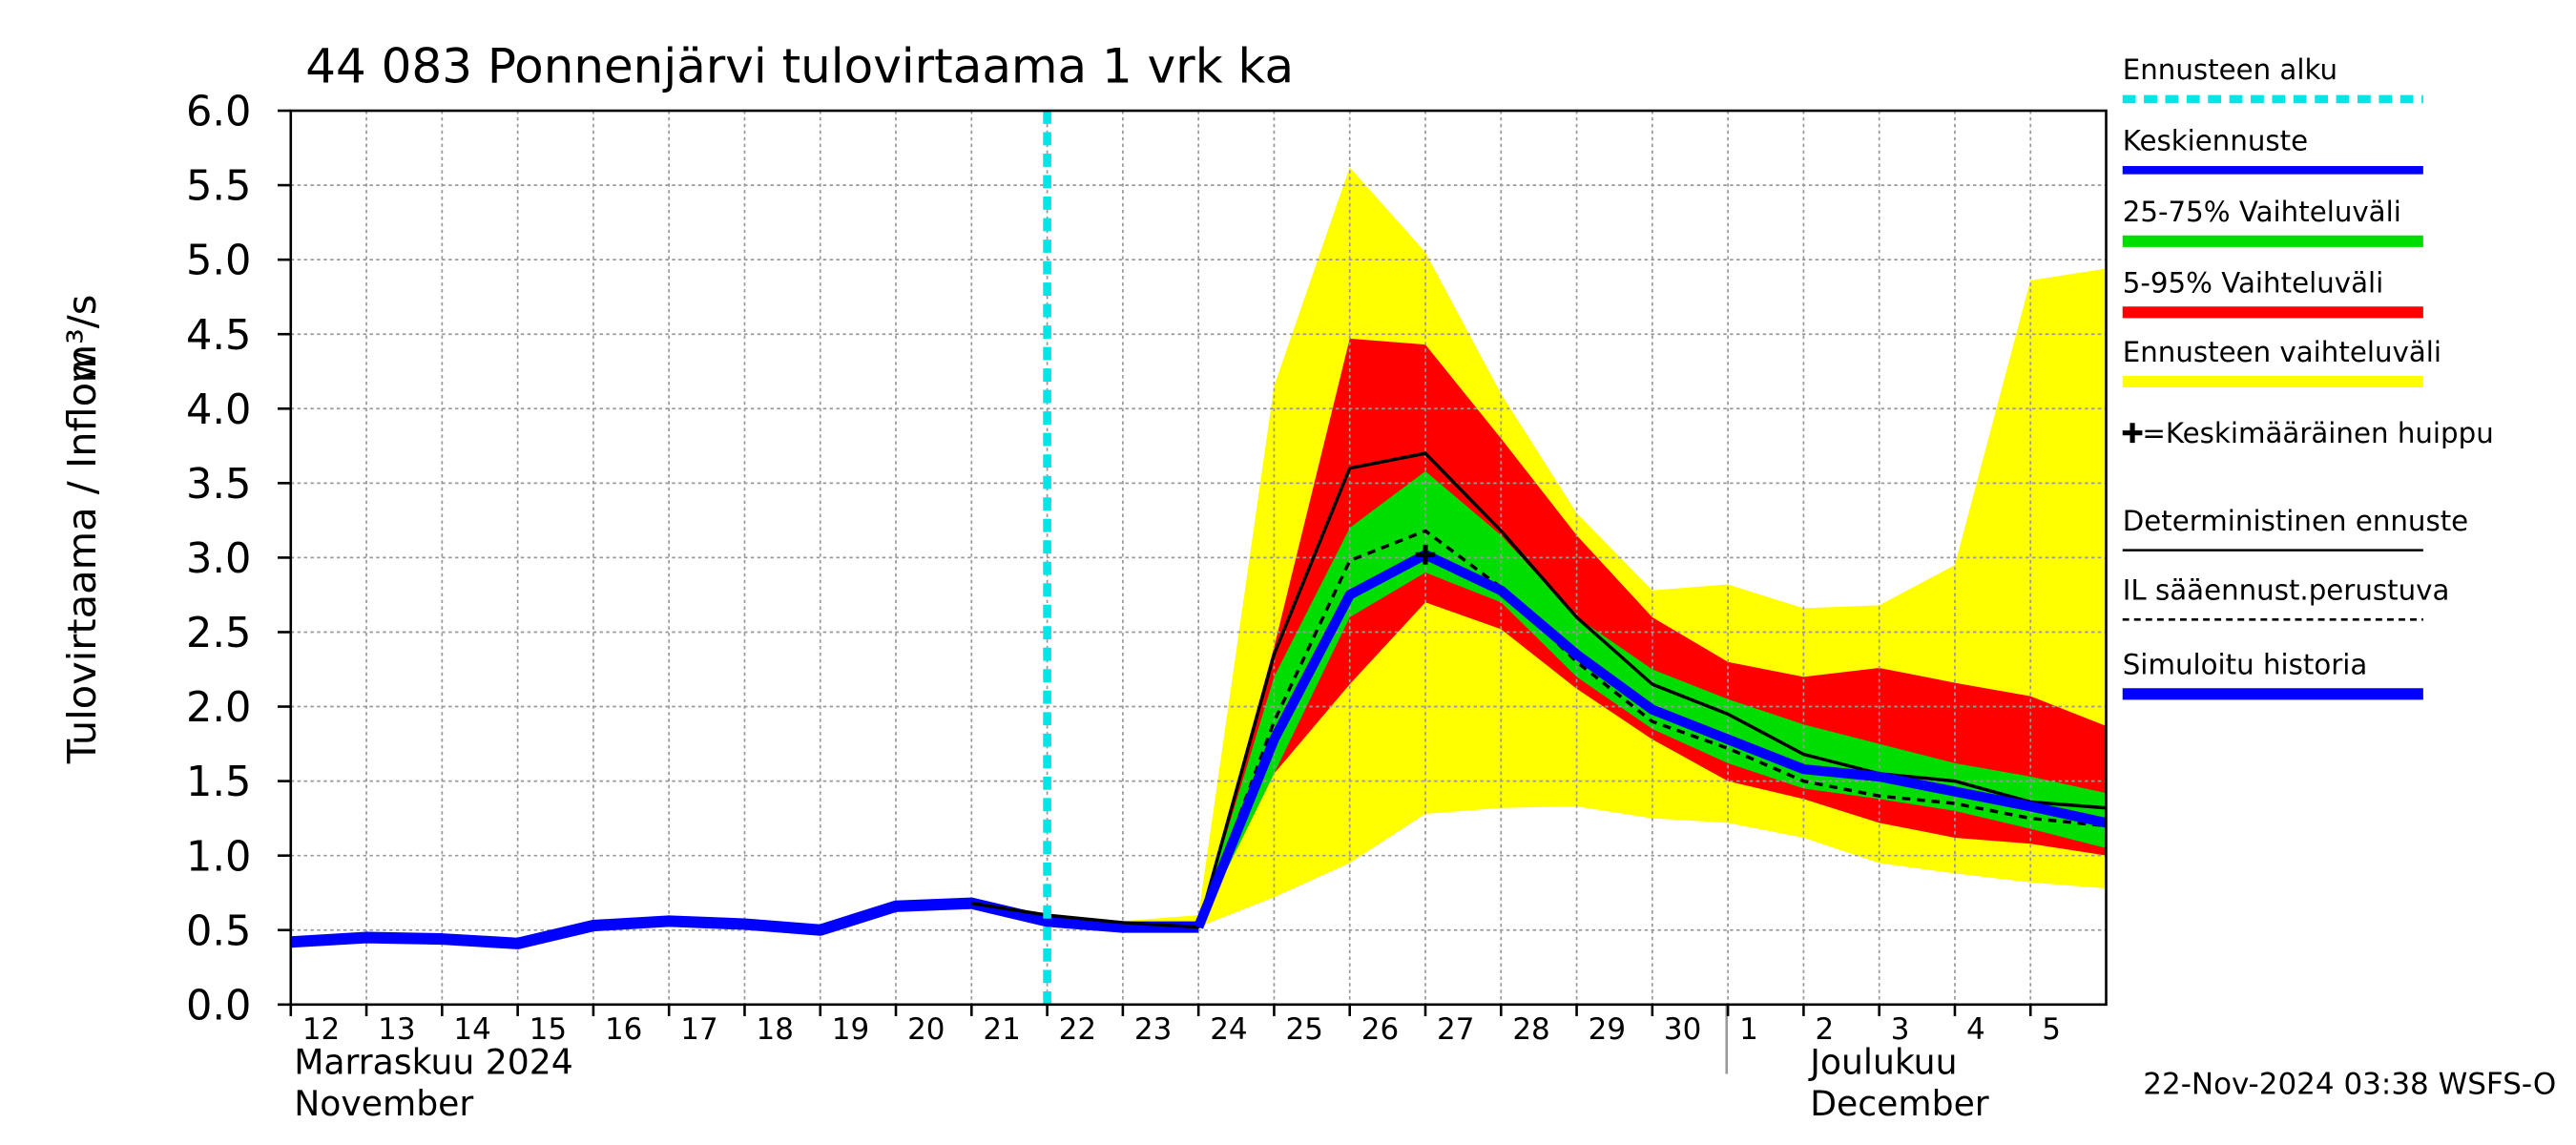  What do you see at coordinates (1607, 1029) in the screenshot?
I see `x-tick-label: 29` at bounding box center [1607, 1029].